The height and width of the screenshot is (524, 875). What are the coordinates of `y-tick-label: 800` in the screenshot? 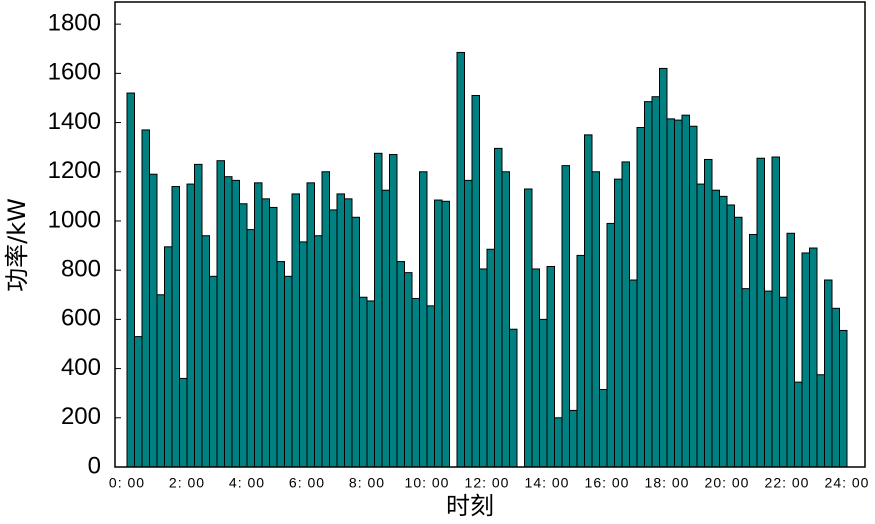 It's located at (81, 269).